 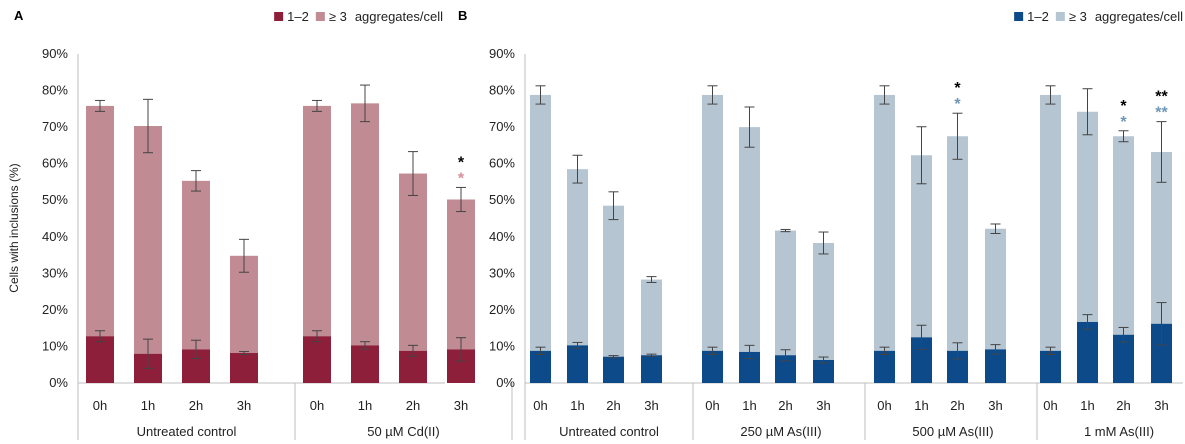 What do you see at coordinates (502, 163) in the screenshot?
I see `panel-b-y-tick-label: 60%` at bounding box center [502, 163].